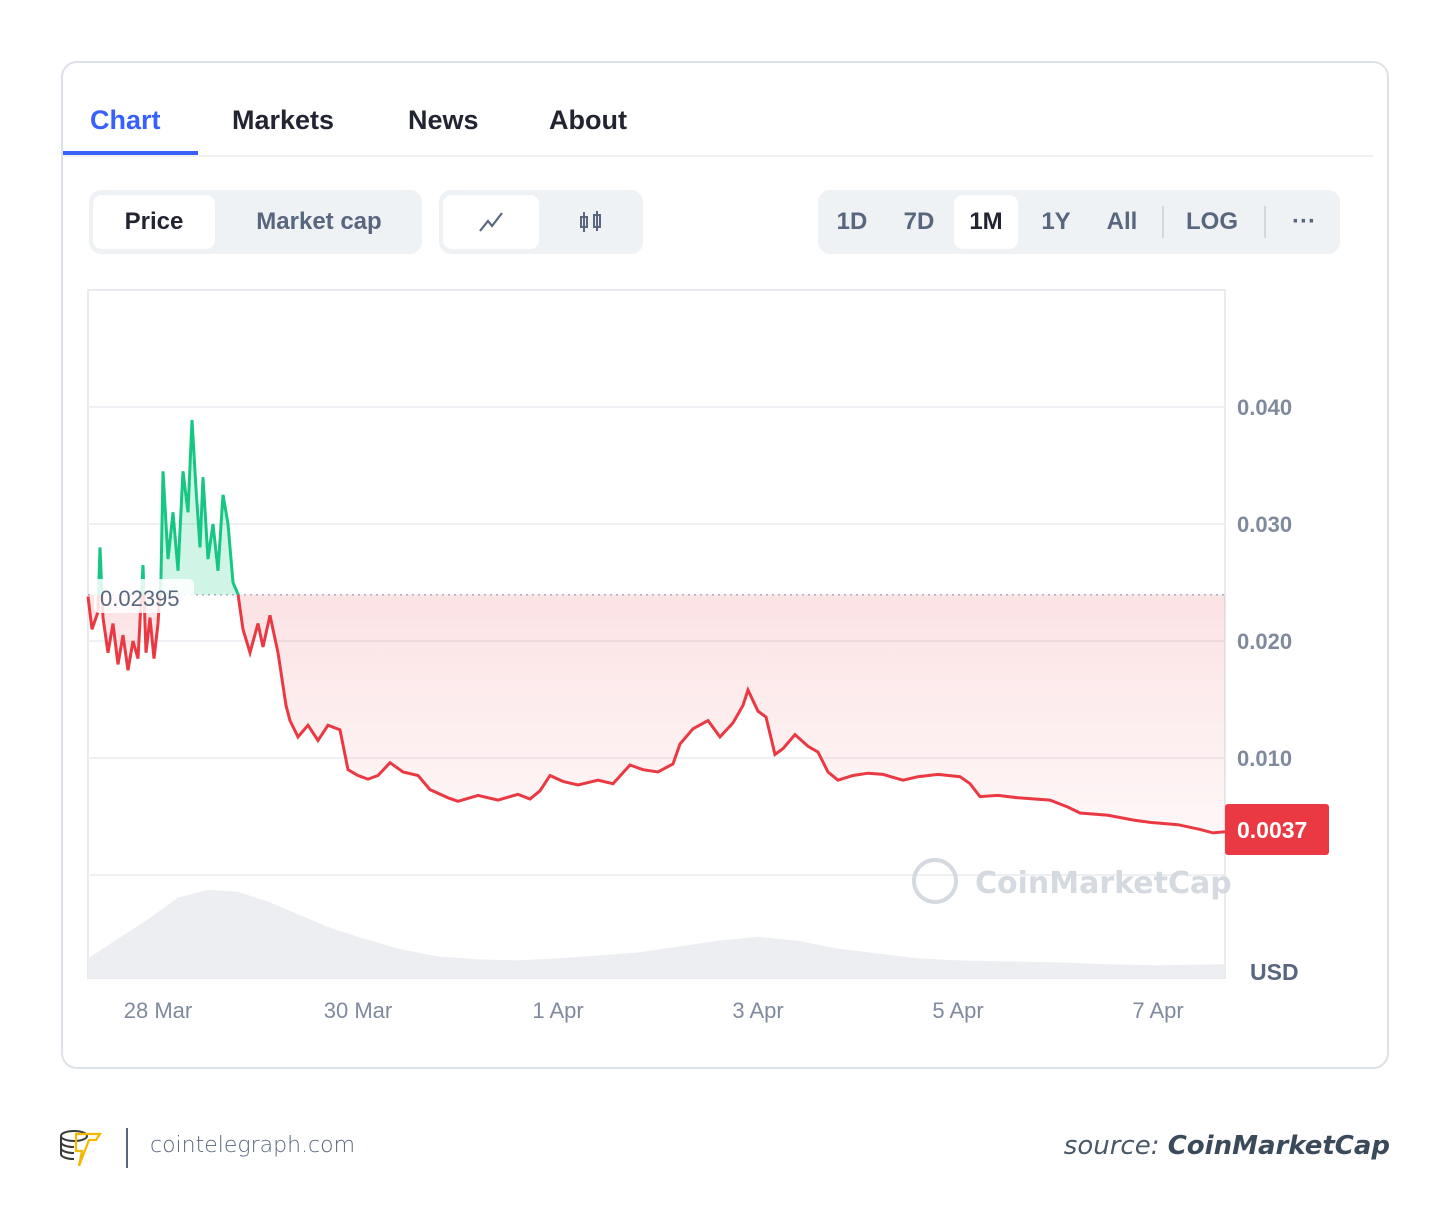  I want to click on tab-bar: Chart Markets News About, so click(718, 110).